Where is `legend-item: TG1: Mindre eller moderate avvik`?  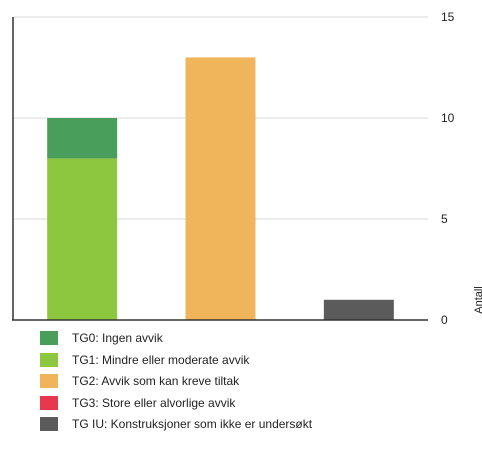
legend-item: TG1: Mindre eller moderate avvik is located at coordinates (176, 360).